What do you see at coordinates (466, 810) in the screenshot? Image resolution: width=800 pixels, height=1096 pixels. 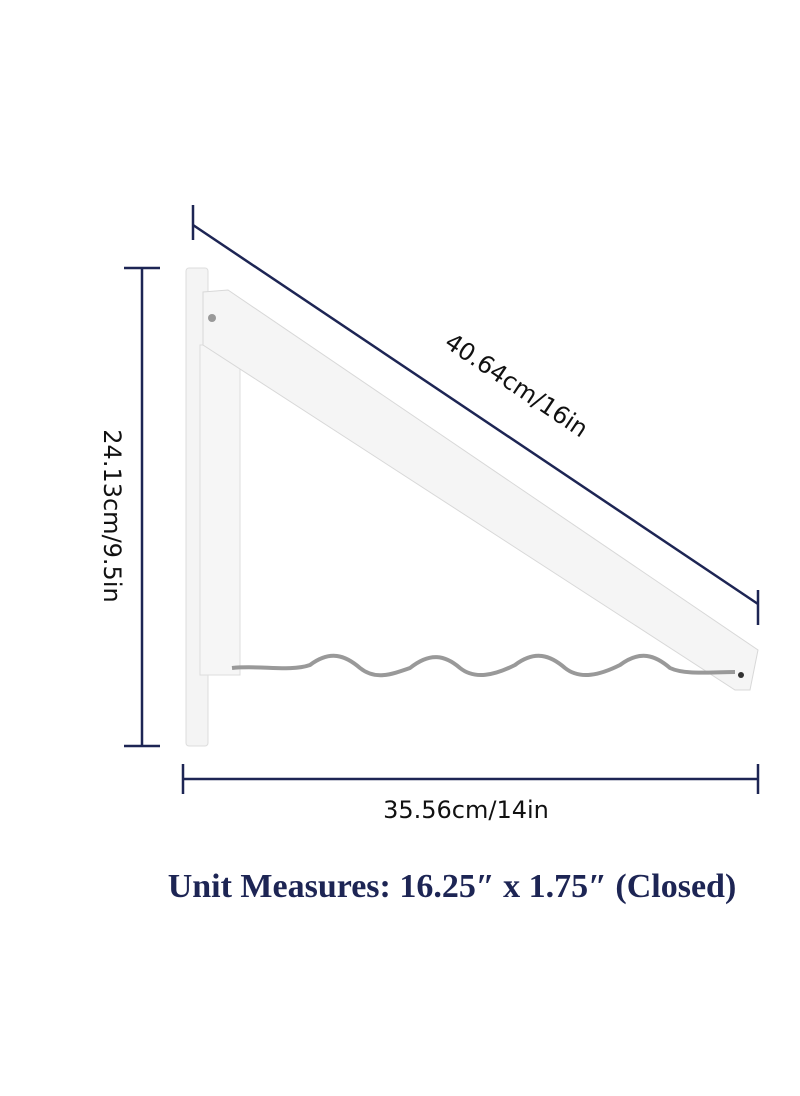 I see `width-label: 35.56cm/14in` at bounding box center [466, 810].